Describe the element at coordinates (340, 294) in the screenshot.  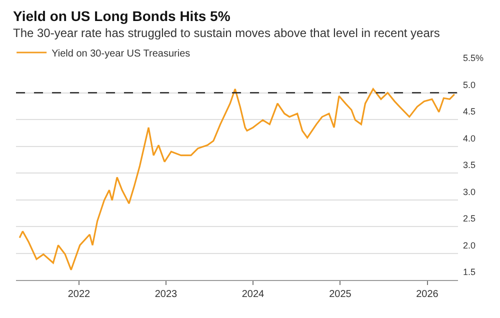
I see `x-tick-label: 2025` at that location.